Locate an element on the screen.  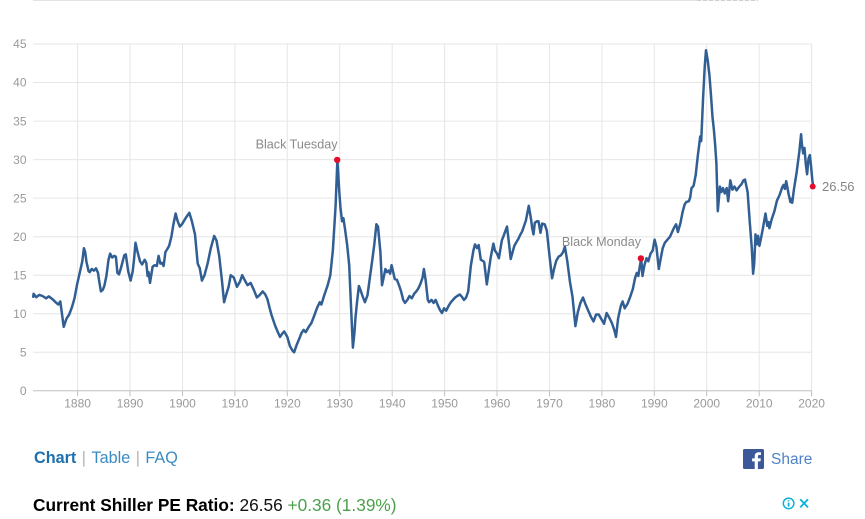
svg-text: 20 is located at coordinates (20, 237).